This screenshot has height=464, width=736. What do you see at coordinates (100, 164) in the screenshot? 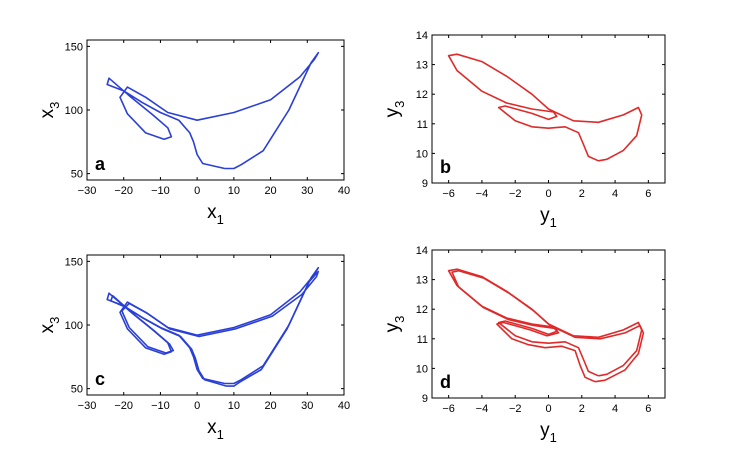
I see `panel-letter: a` at bounding box center [100, 164].